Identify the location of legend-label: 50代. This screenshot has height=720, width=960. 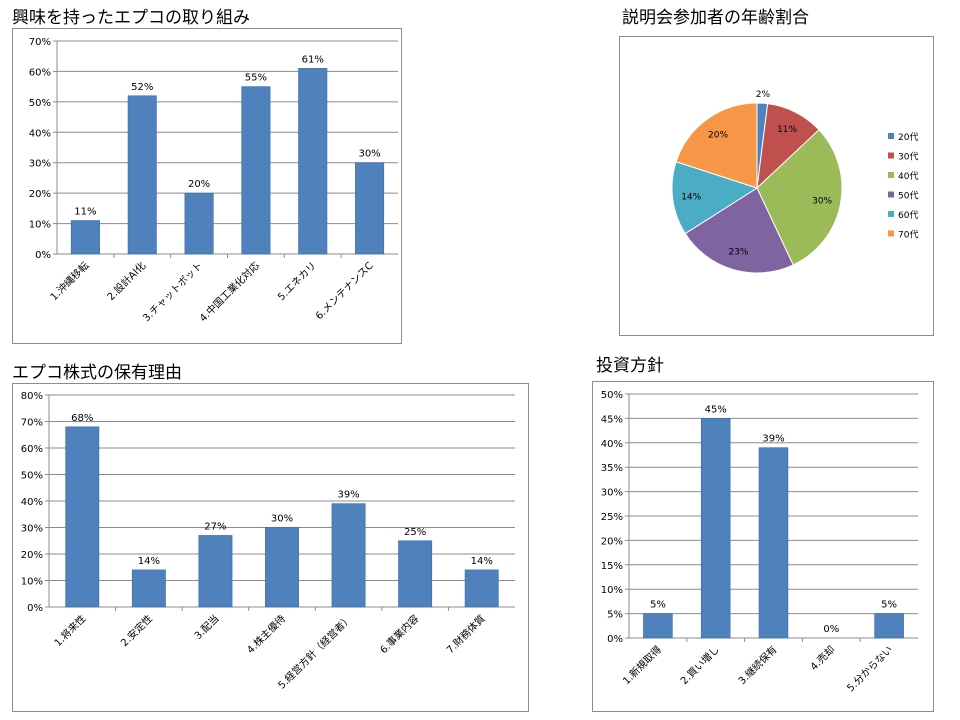
(908, 196).